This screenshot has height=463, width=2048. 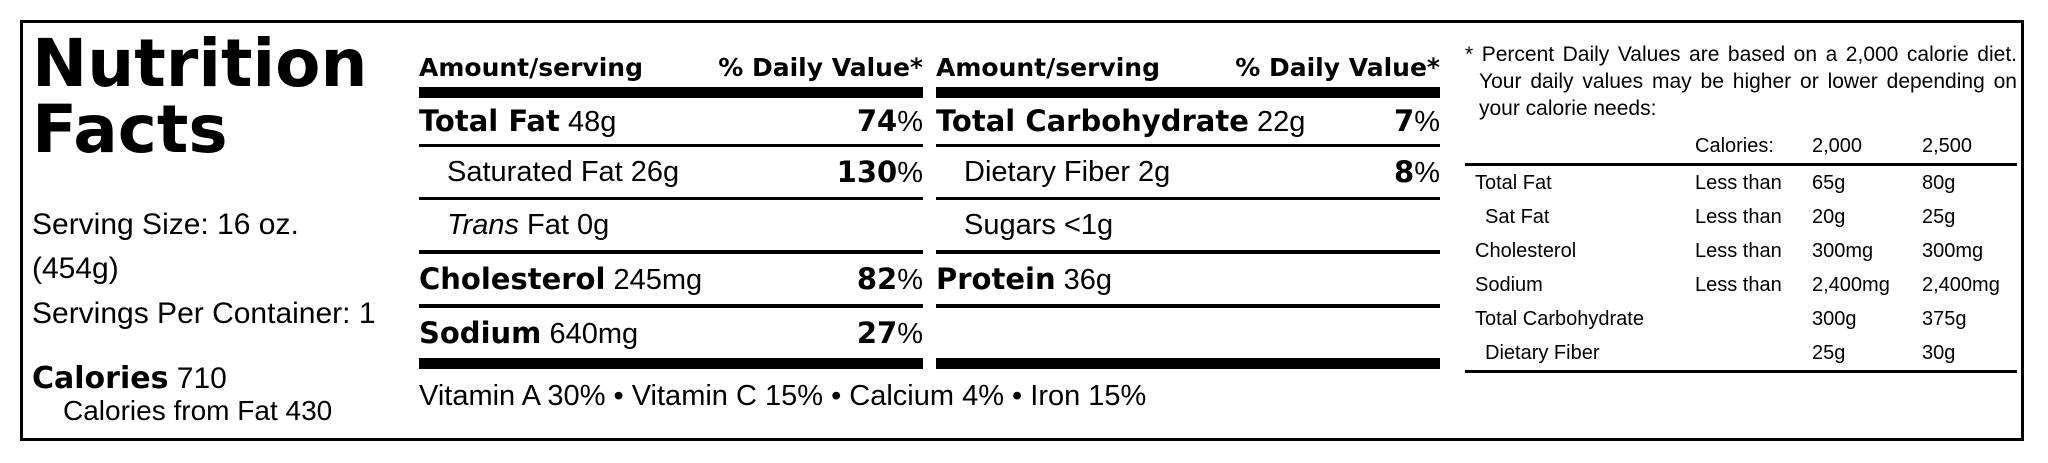 I want to click on dv-value-2000: 20g, so click(x=1829, y=217).